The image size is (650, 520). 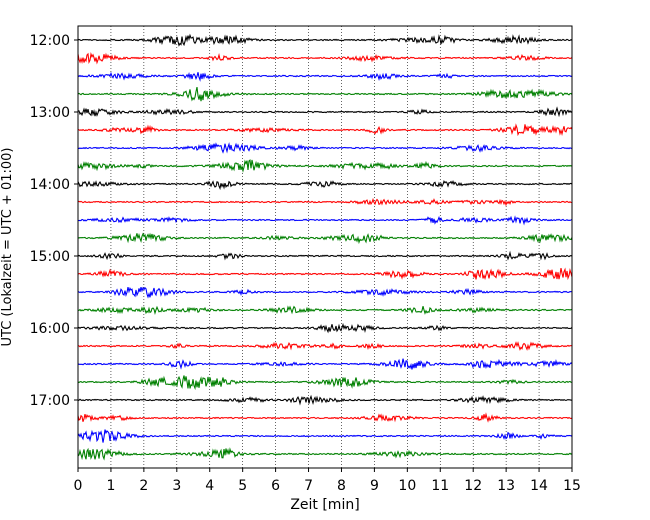 I want to click on x-axis-ticks: 0 1 2 3 4 5 6 7 8 9 10 11 12 13 14 15, so click(x=327, y=481).